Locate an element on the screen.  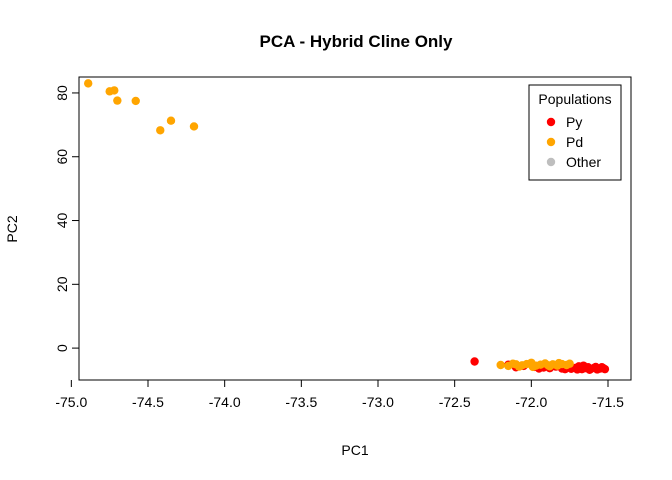
x-tick-label: -73.0 is located at coordinates (378, 402).